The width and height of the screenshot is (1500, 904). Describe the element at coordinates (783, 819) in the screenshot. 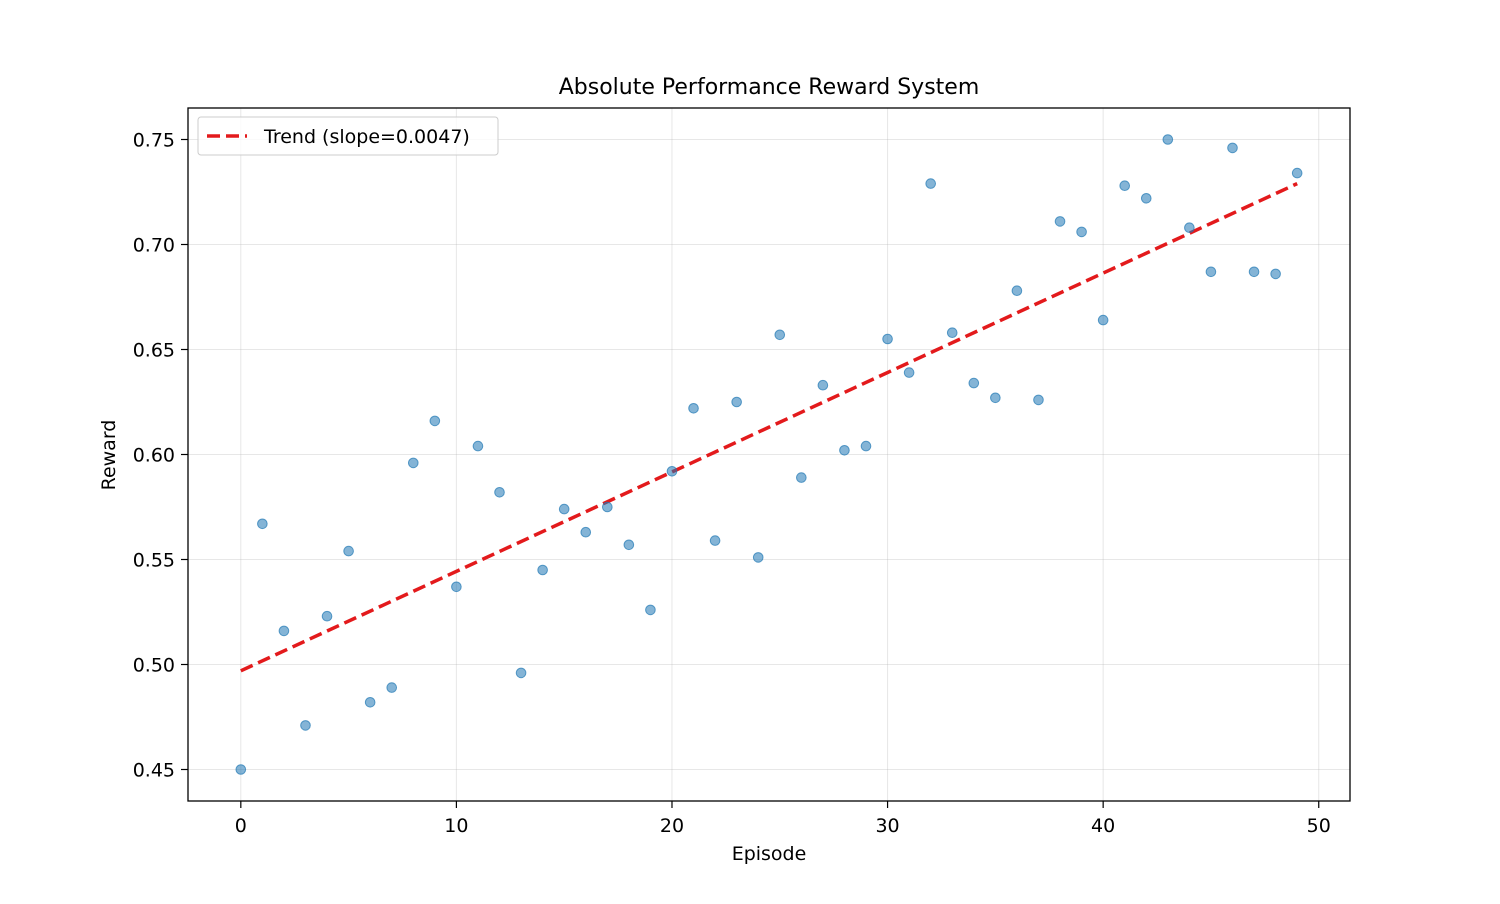

I see `x-axis-ticks: 0 10 20 30 40 50` at that location.